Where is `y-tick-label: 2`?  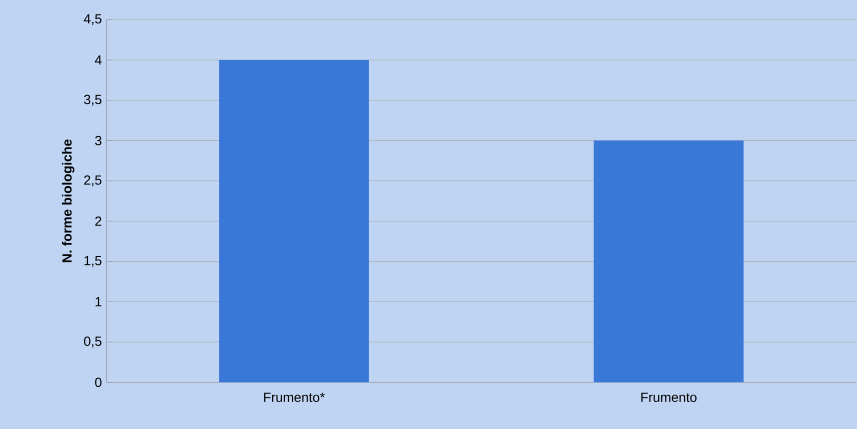 y-tick-label: 2 is located at coordinates (98, 221).